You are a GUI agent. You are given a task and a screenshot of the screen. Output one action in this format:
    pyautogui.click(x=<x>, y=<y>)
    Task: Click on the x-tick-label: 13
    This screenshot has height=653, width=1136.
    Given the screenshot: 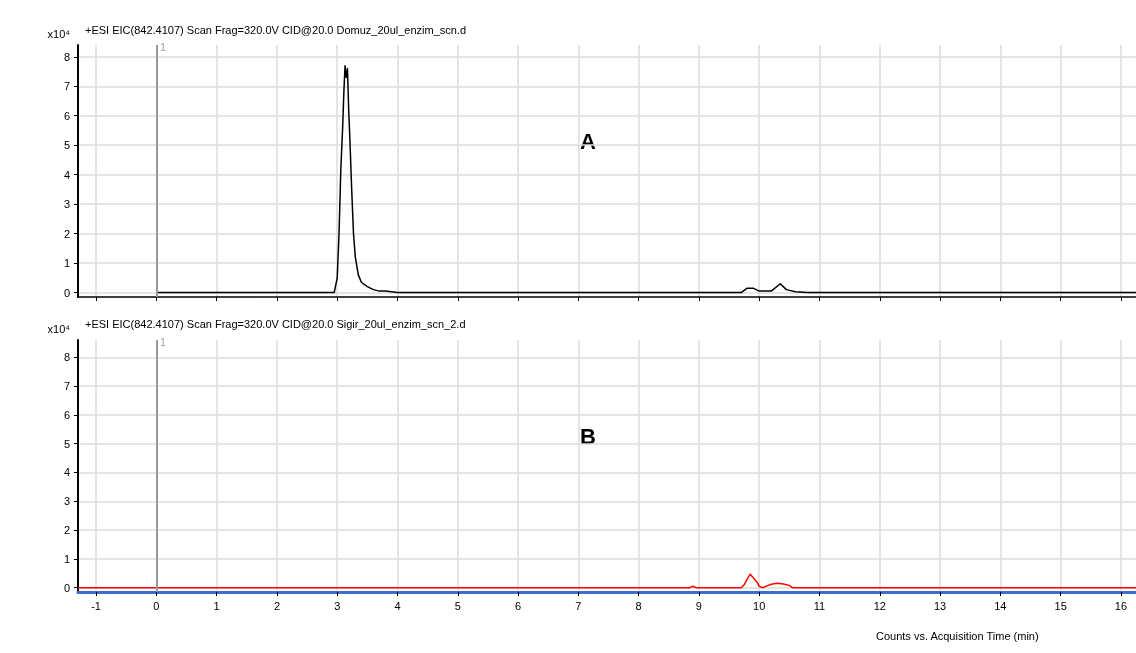 What is the action you would take?
    pyautogui.click(x=940, y=605)
    